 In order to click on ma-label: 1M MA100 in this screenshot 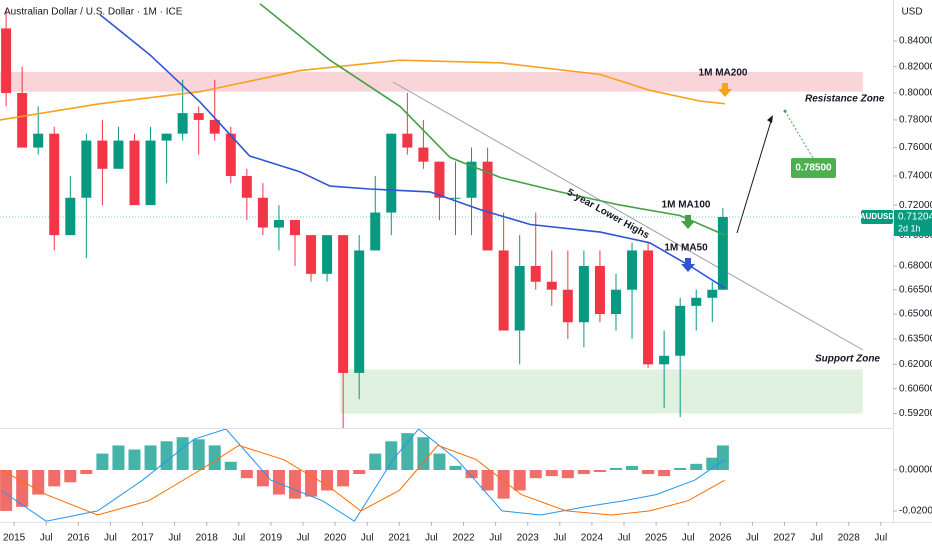, I will do `click(686, 205)`.